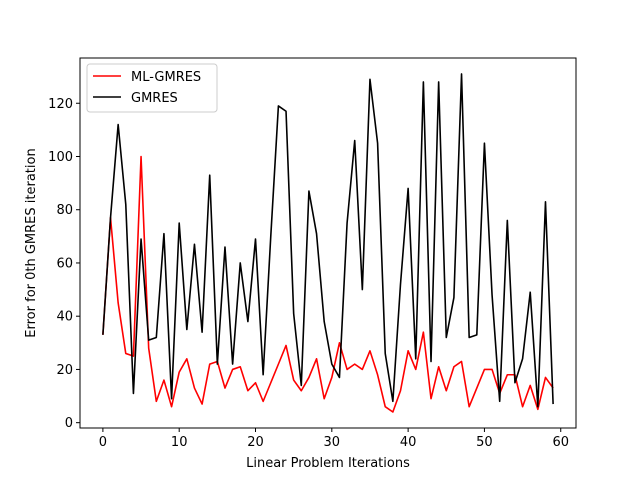 The height and width of the screenshot is (480, 640). Describe the element at coordinates (60, 104) in the screenshot. I see `y-tick-label: 120` at that location.